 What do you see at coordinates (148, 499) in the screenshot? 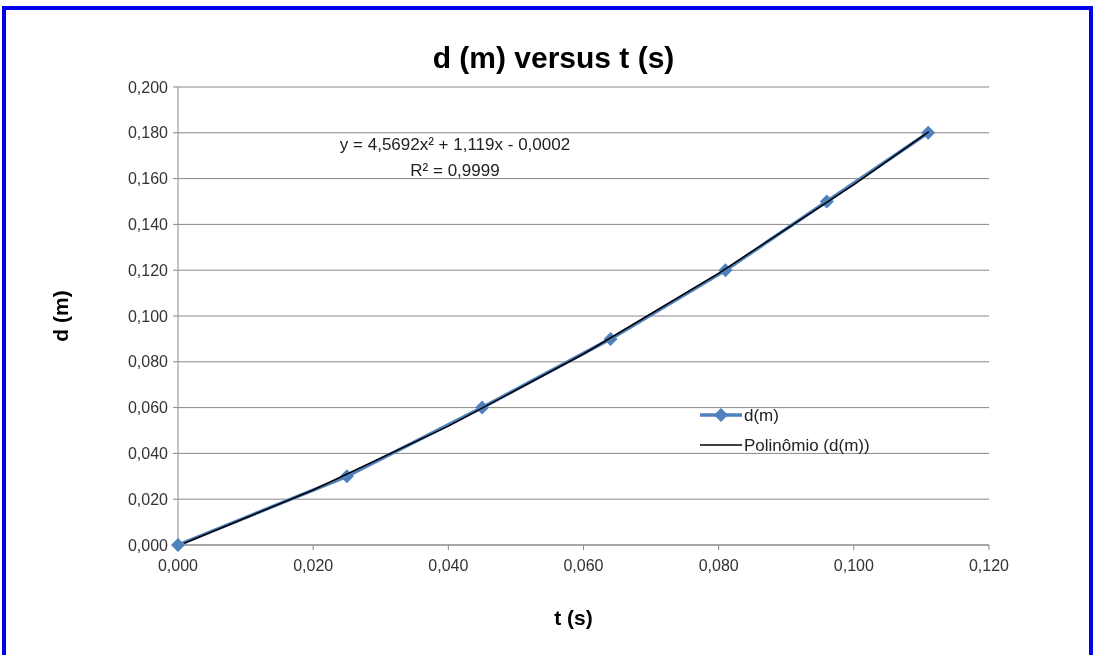
I see `y-tick-label: 0,020` at bounding box center [148, 499].